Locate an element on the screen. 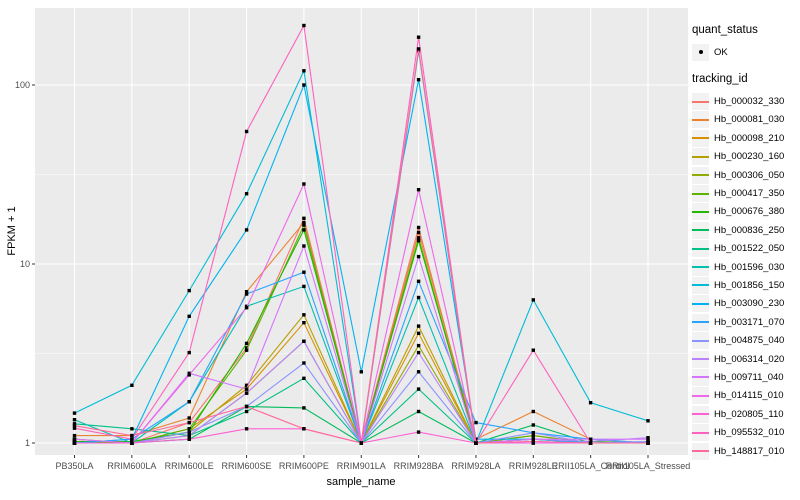  legend-item-Hb_000098_210: Hb_000098_210 is located at coordinates (745, 138).